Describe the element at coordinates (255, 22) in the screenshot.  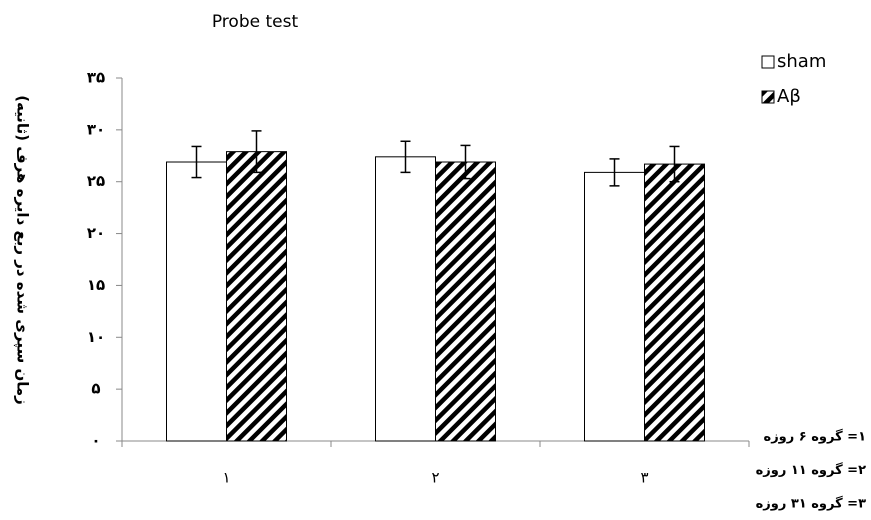
I see `chart-title: Probe test` at that location.